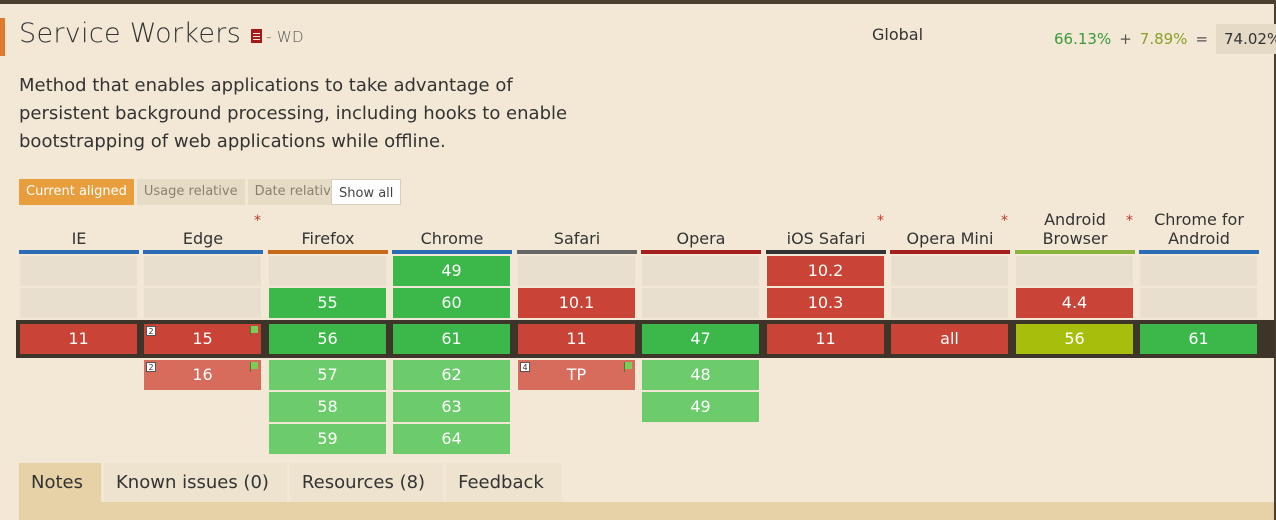 The image size is (1276, 520). I want to click on browser-column: Safari, so click(577, 232).